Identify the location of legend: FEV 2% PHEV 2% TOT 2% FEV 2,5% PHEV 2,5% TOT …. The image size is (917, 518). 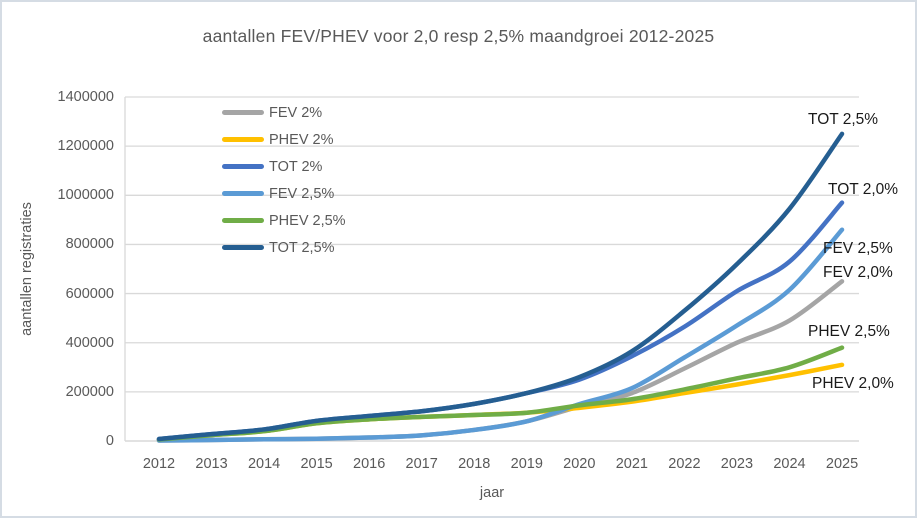
(284, 180).